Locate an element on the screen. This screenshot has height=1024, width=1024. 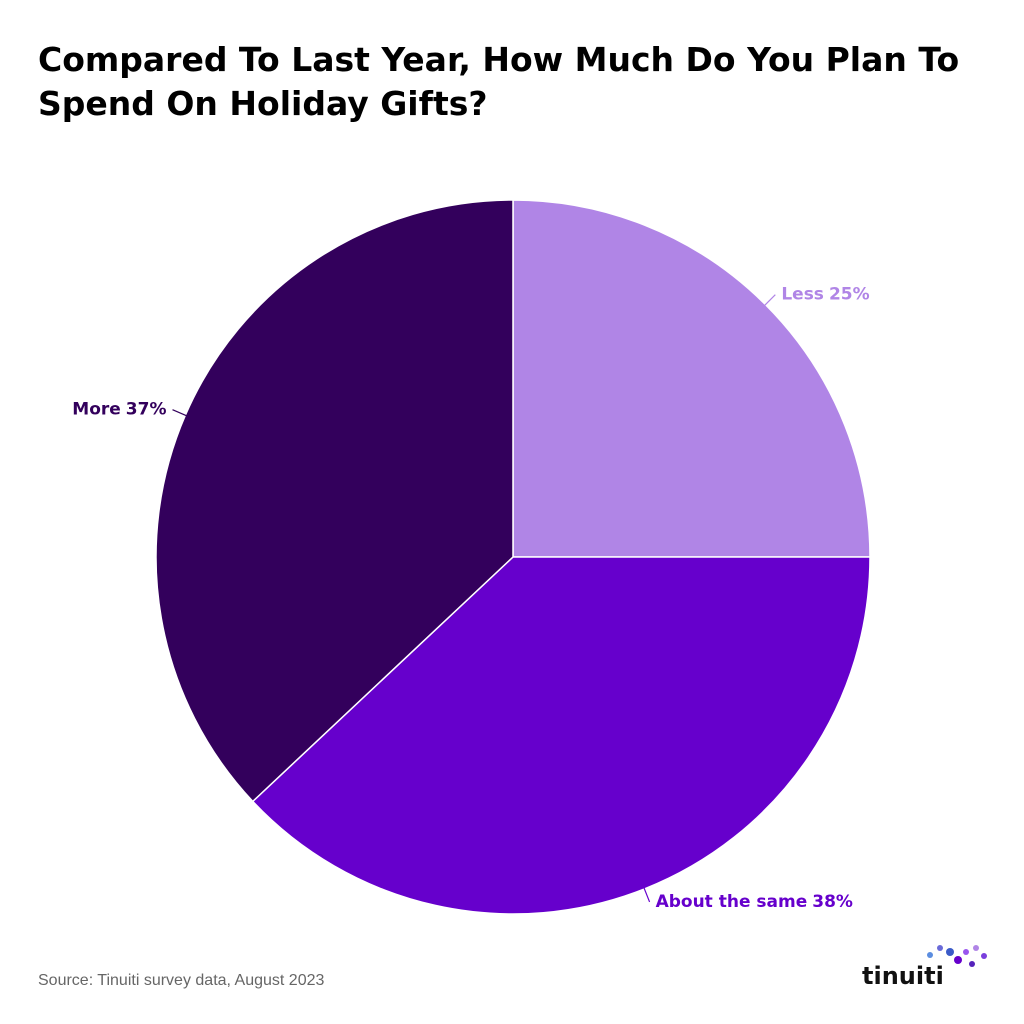
slice-value: 25% is located at coordinates (849, 295).